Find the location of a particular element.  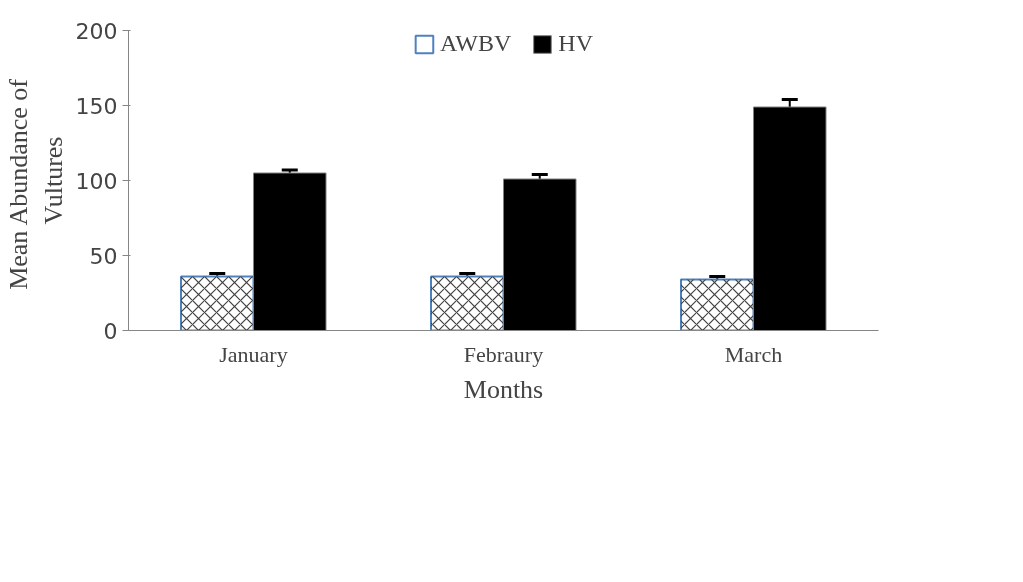

x-tick-label: March is located at coordinates (753, 354).